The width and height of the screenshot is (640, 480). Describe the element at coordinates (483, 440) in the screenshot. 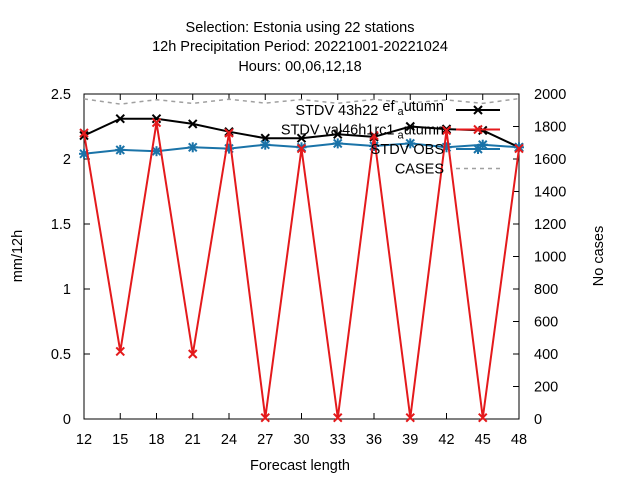

I see `x-tick-label: 45` at that location.